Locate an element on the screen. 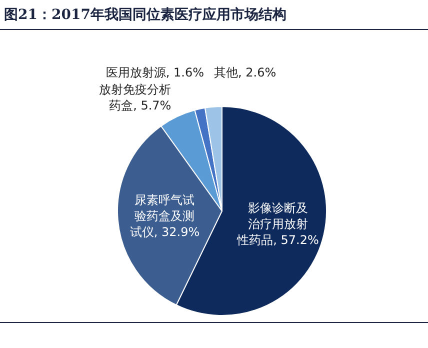 The width and height of the screenshot is (428, 348). slice-label: 尿素呼气试验药盒及测试仪, 32.9% is located at coordinates (165, 215).